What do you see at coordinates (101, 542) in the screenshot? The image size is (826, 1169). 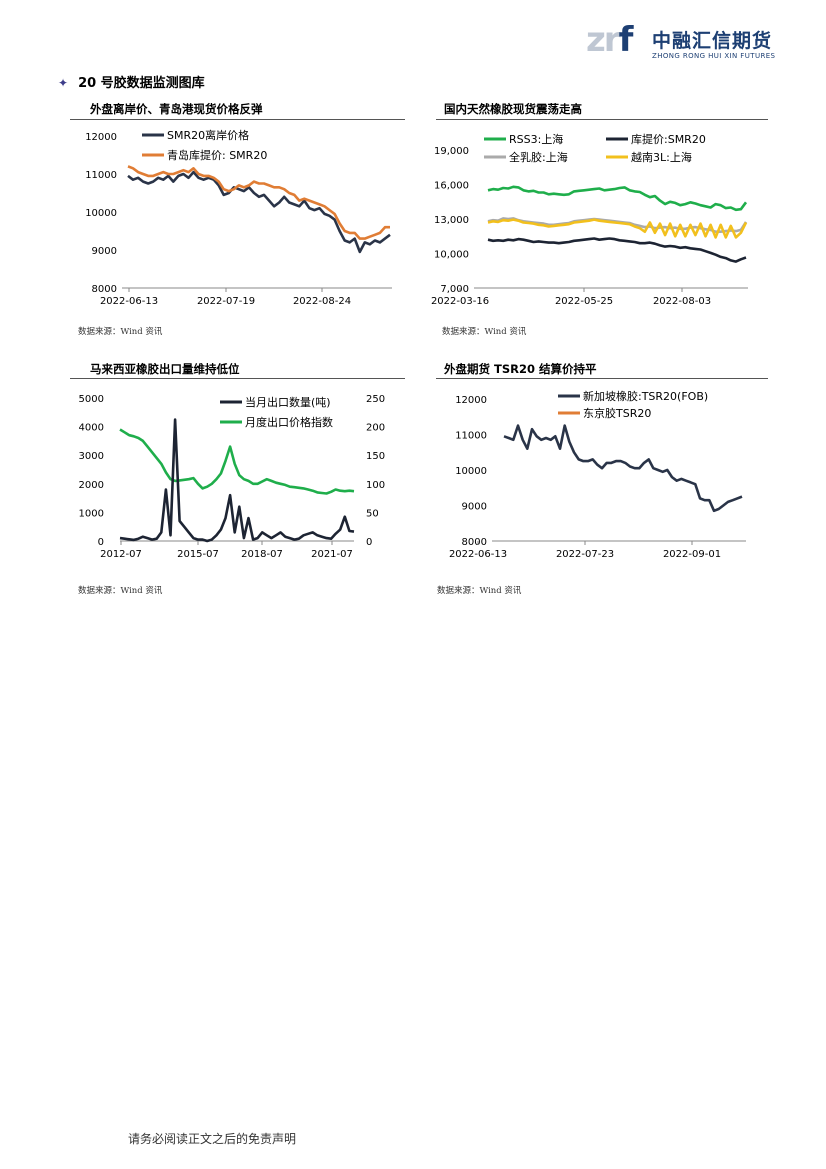 I see `y-left-tick-label: 0` at bounding box center [101, 542].